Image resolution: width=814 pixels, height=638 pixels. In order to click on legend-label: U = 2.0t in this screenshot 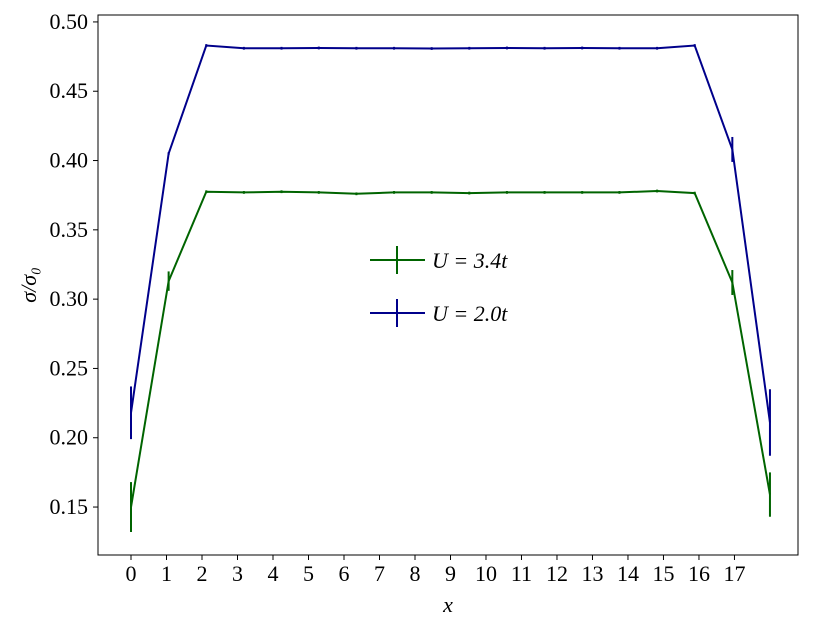, I will do `click(470, 313)`.